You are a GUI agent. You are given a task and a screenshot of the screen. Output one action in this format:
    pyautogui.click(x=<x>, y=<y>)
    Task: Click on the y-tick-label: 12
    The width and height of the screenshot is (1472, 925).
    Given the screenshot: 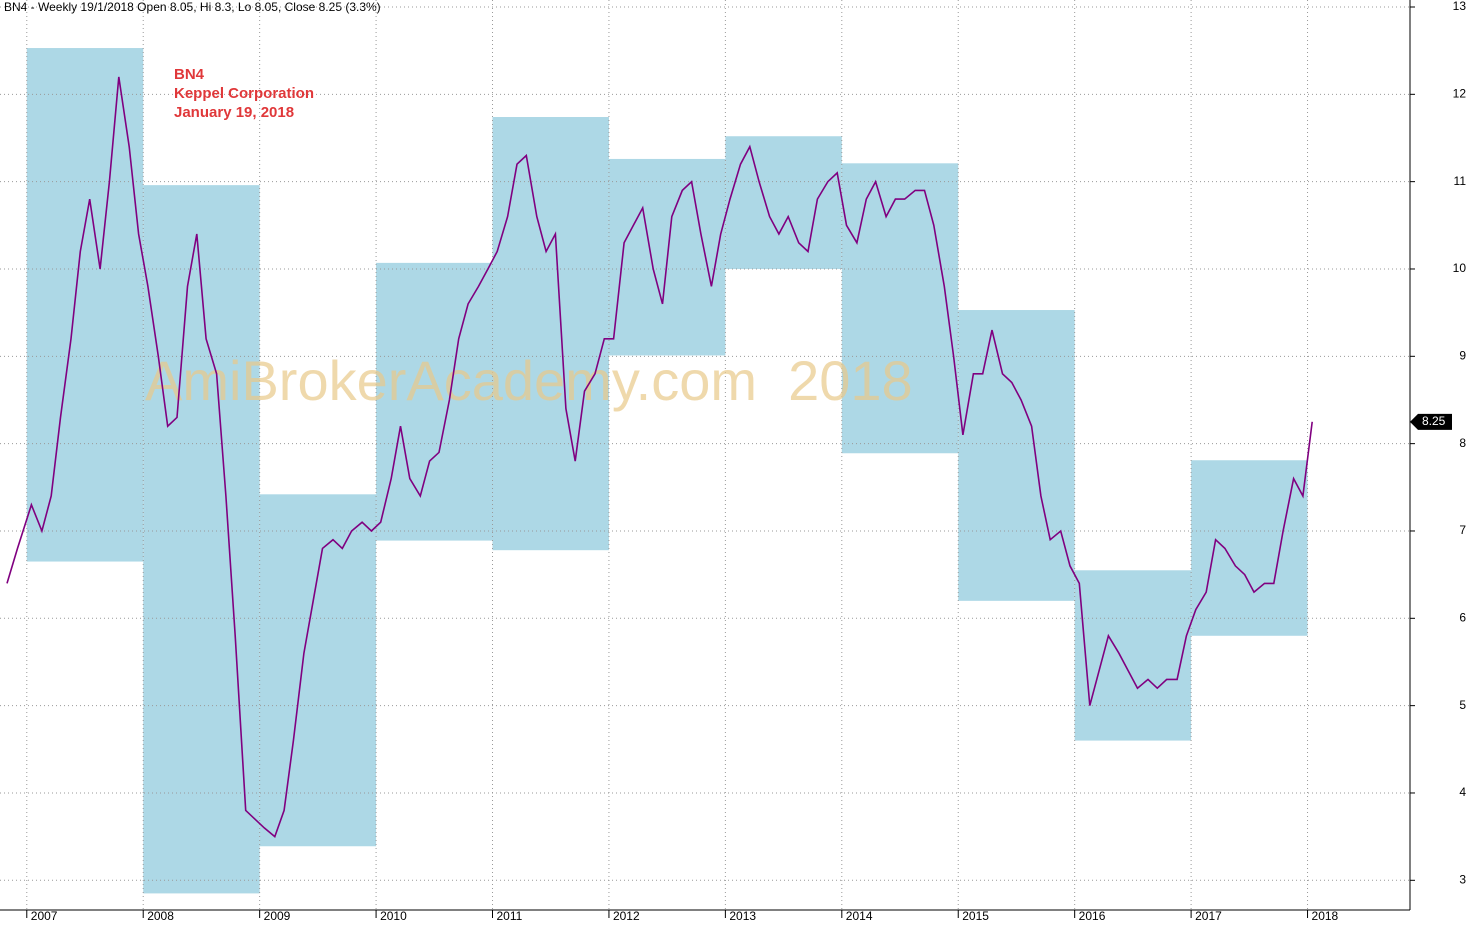 What is the action you would take?
    pyautogui.click(x=1460, y=93)
    